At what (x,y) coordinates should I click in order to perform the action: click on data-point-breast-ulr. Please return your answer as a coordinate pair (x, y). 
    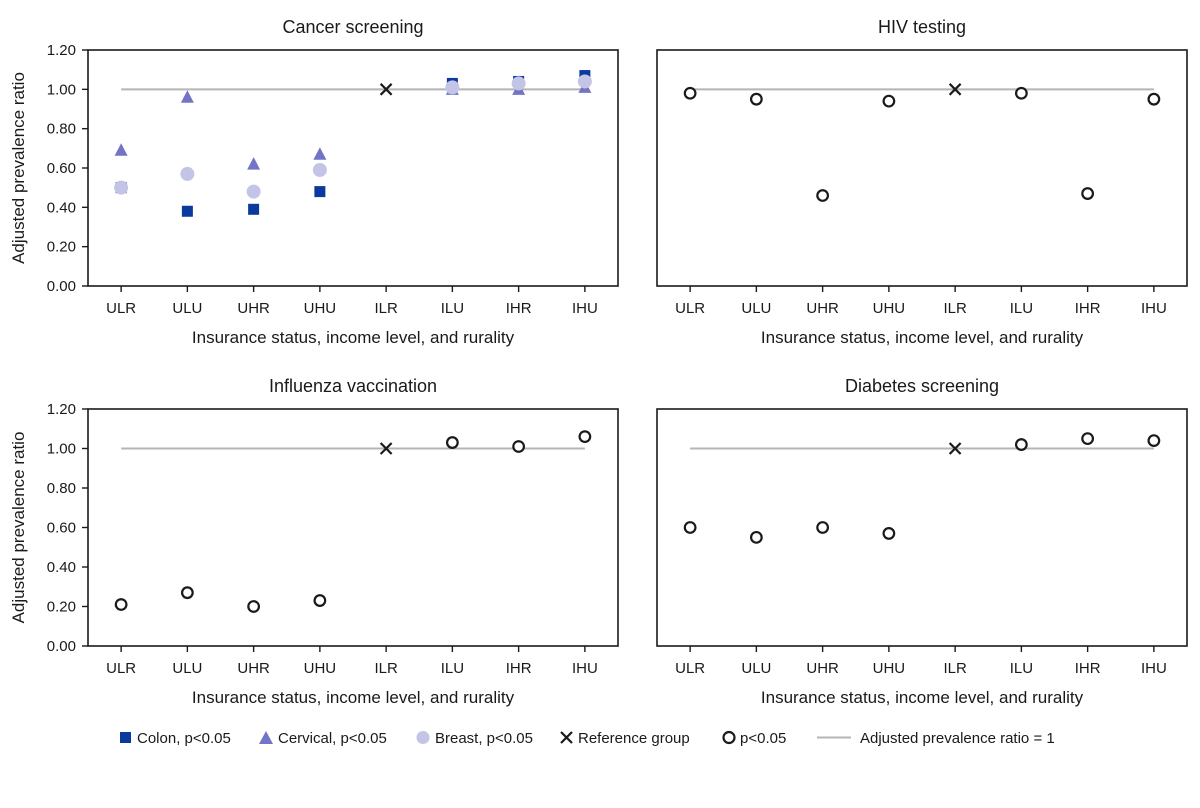
    Looking at the image, I should click on (121, 187).